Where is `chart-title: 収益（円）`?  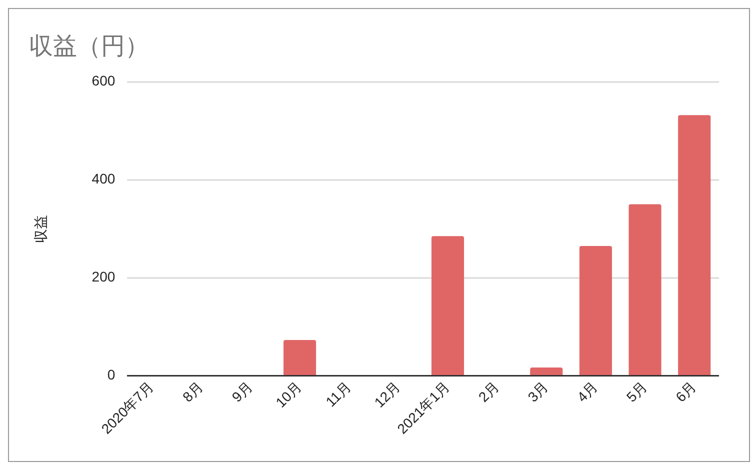
chart-title: 収益（円） is located at coordinates (89, 46).